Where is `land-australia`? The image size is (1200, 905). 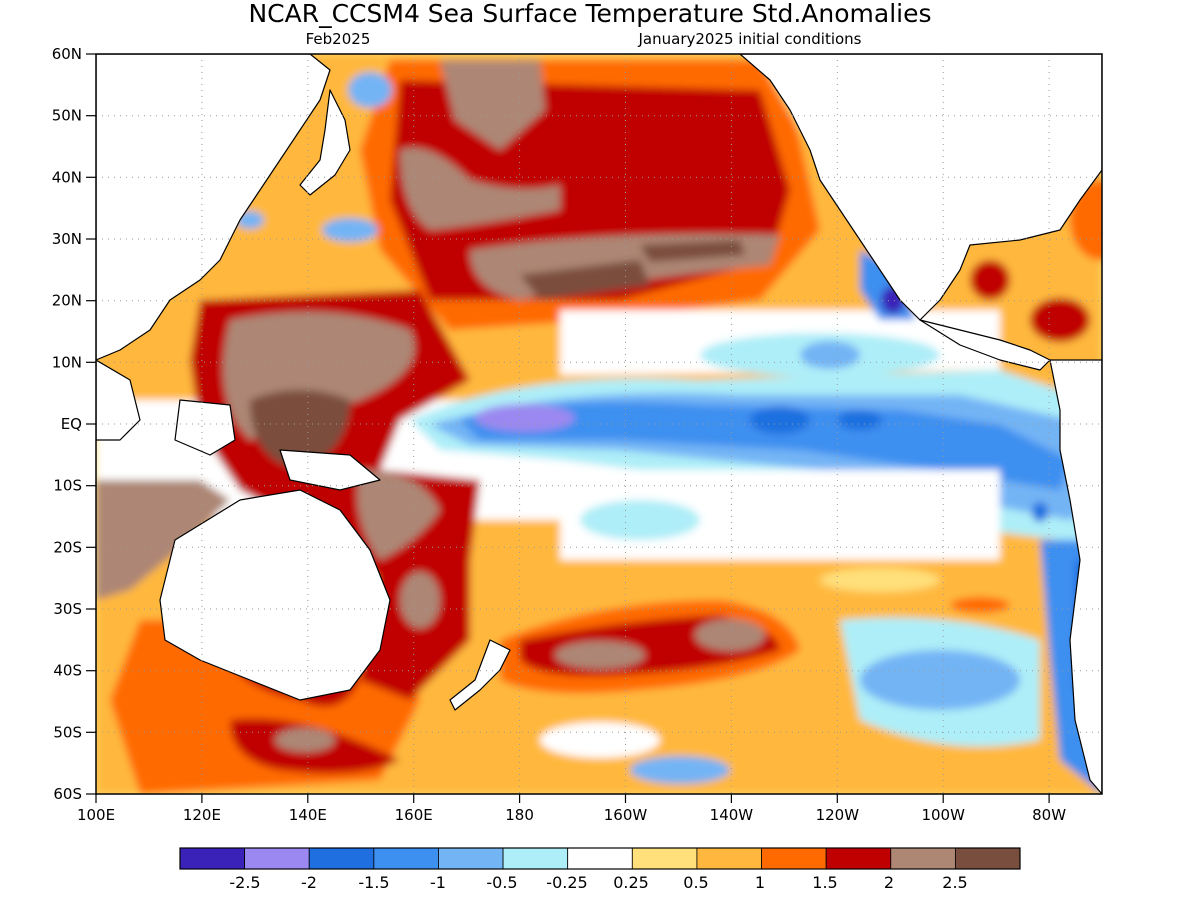
land-australia is located at coordinates (275, 595).